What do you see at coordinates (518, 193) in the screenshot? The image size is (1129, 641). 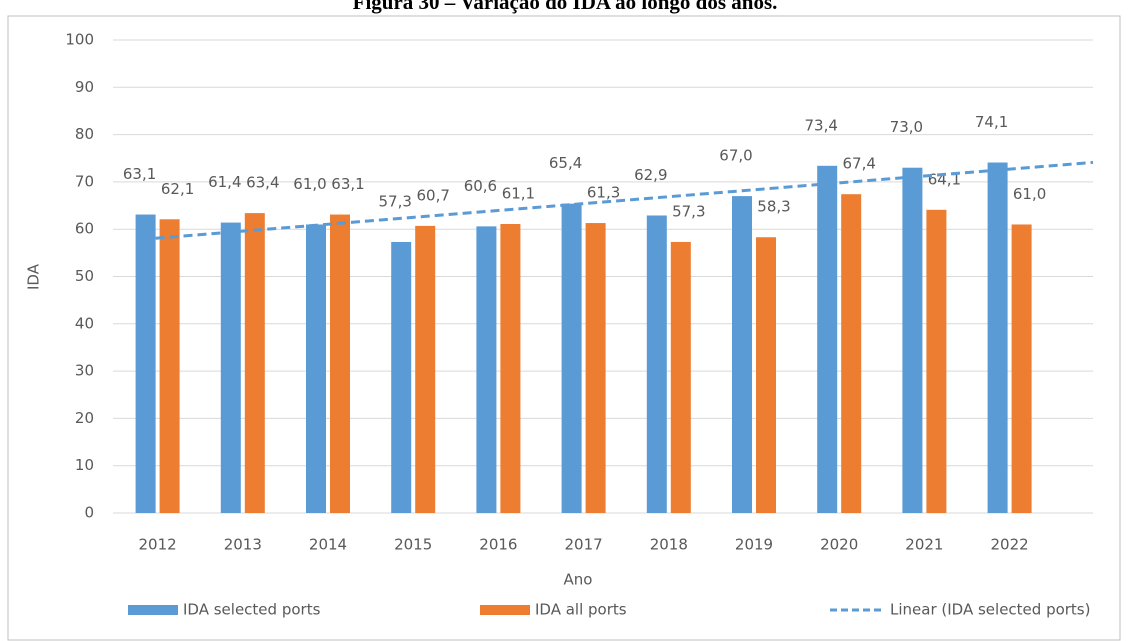 I see `data-label: 61,1` at bounding box center [518, 193].